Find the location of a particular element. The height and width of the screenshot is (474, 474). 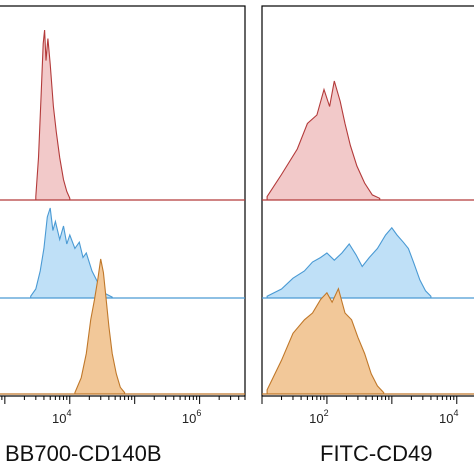

x-axis-title: BB700-CD140B is located at coordinates (83, 453).